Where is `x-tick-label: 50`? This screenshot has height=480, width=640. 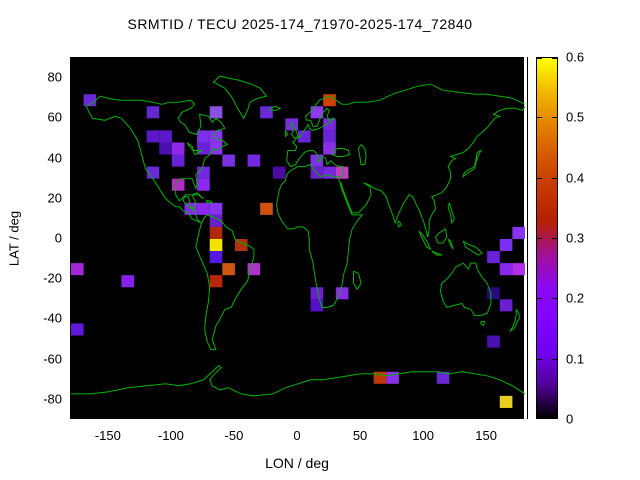 x-tick-label: 50 is located at coordinates (360, 435).